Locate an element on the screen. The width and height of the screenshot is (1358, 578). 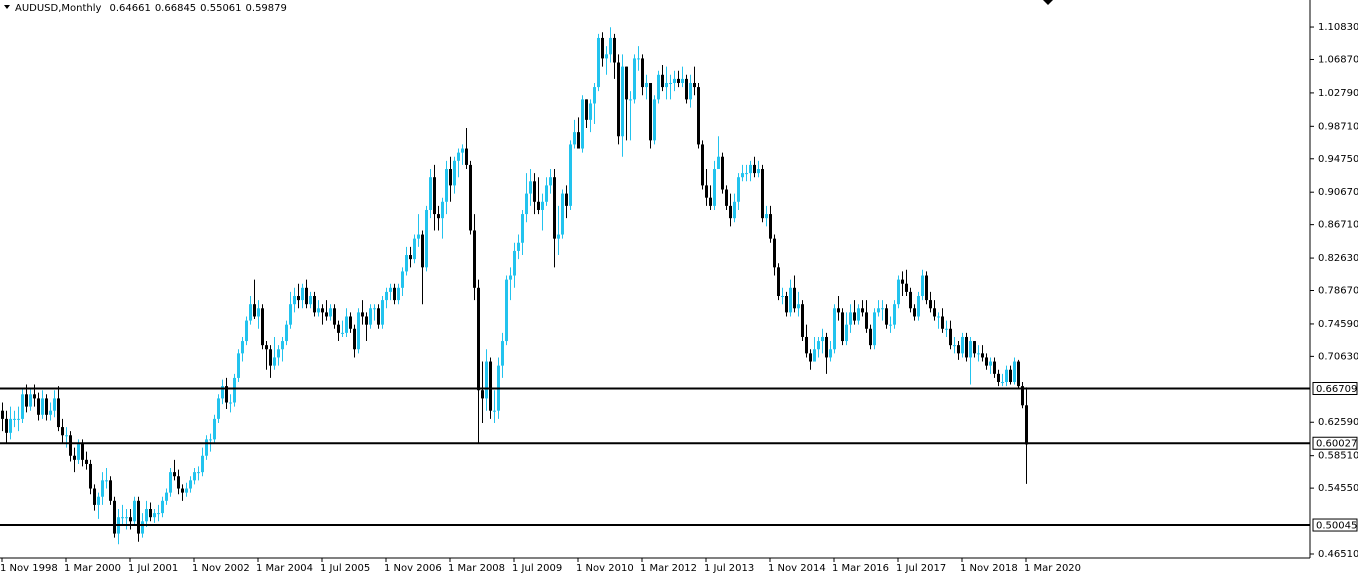
x-tick-label: 1 Mar 2004 is located at coordinates (284, 568).